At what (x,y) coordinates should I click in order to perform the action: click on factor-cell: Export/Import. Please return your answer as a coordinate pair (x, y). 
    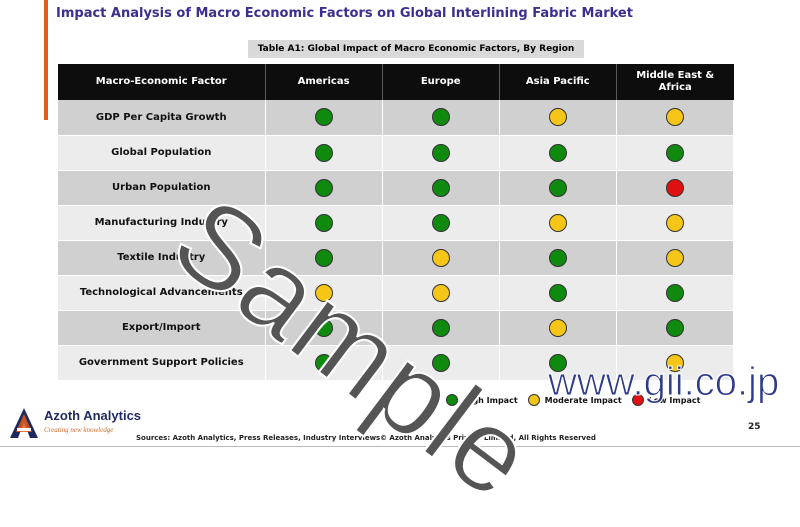
    Looking at the image, I should click on (162, 328).